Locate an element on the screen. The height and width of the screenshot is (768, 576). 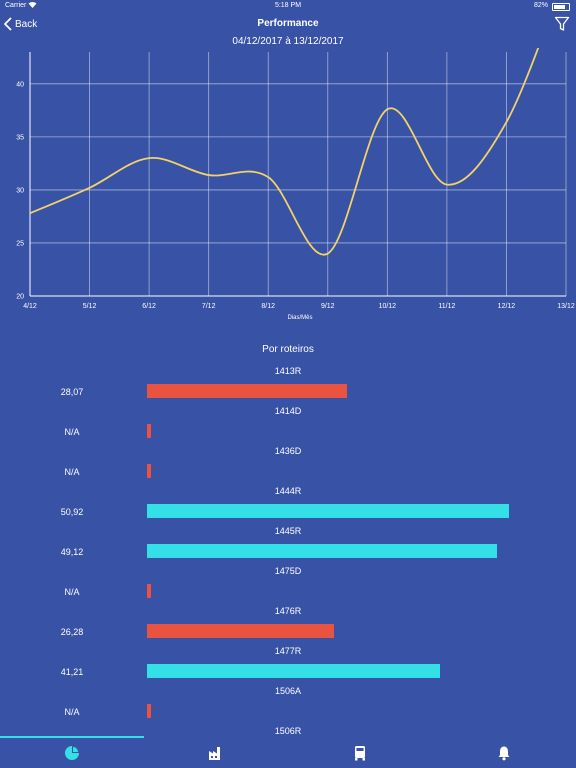
clock: 5:18 PM is located at coordinates (288, 5).